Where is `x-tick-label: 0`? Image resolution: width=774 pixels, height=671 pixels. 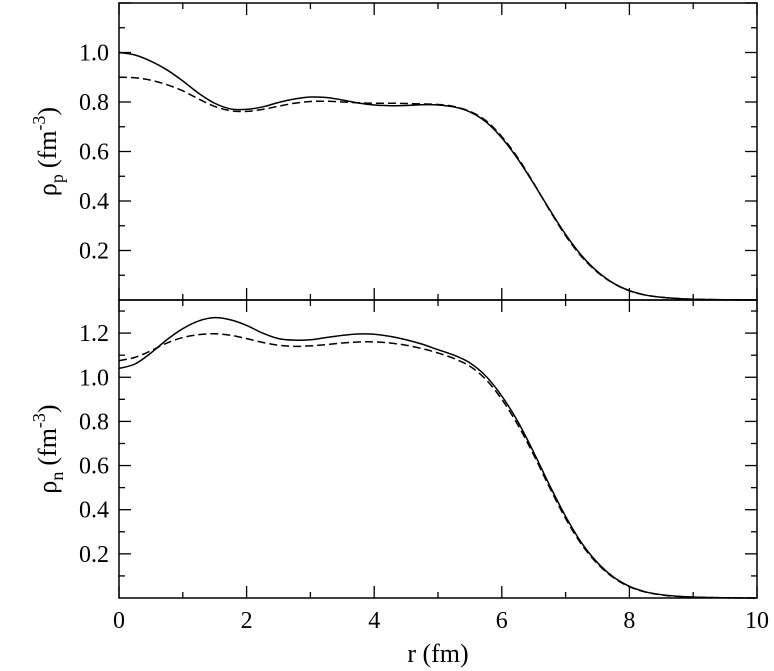
x-tick-label: 0 is located at coordinates (119, 621).